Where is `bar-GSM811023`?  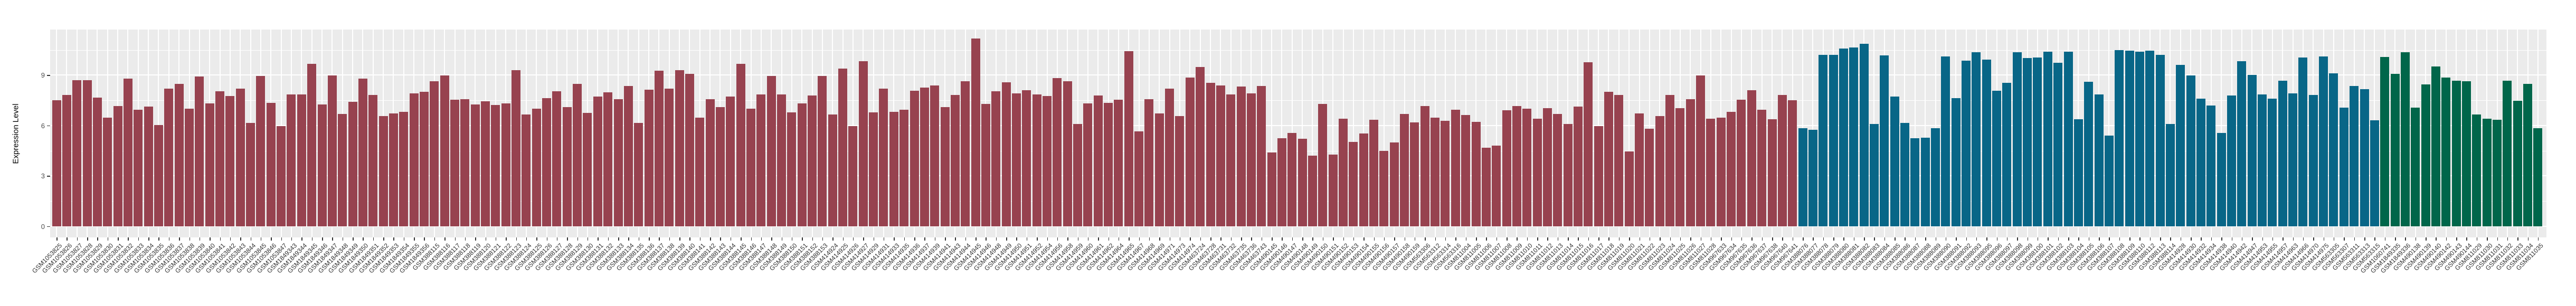
bar-GSM811023 is located at coordinates (1659, 171).